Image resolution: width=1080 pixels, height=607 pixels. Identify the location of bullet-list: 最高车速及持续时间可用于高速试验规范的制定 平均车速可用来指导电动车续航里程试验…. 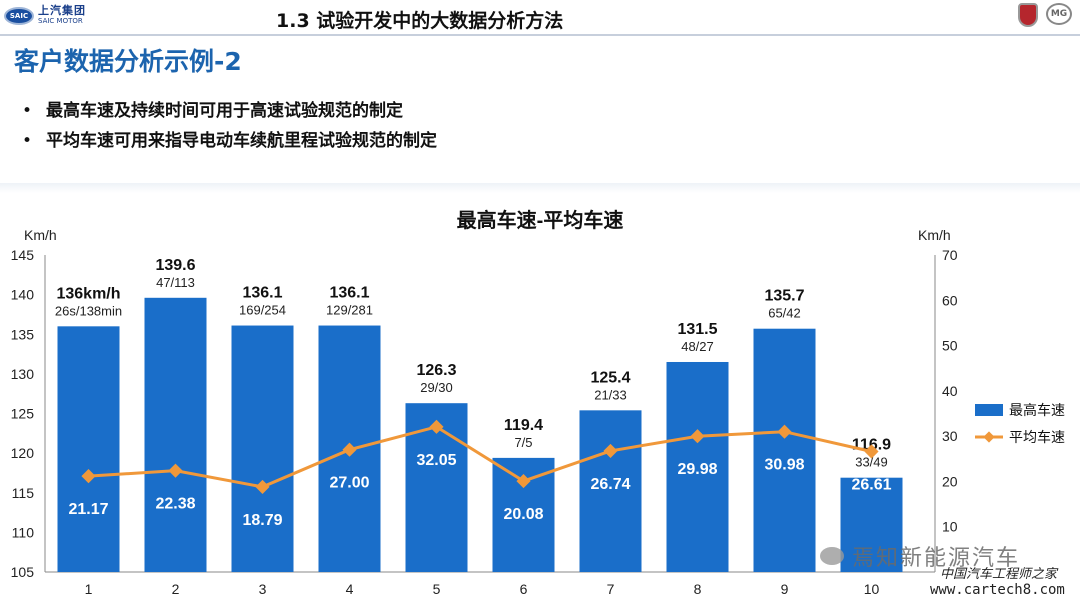
(229, 126).